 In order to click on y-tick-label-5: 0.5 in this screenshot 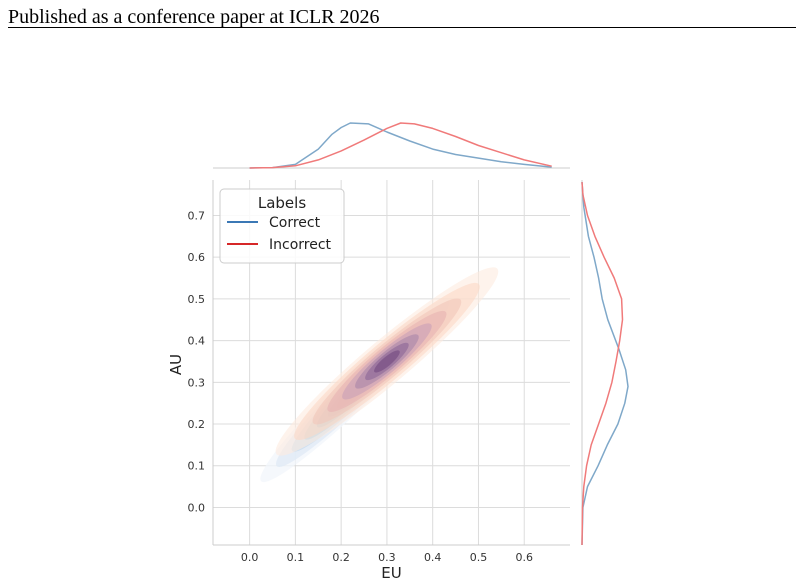, I will do `click(197, 299)`.